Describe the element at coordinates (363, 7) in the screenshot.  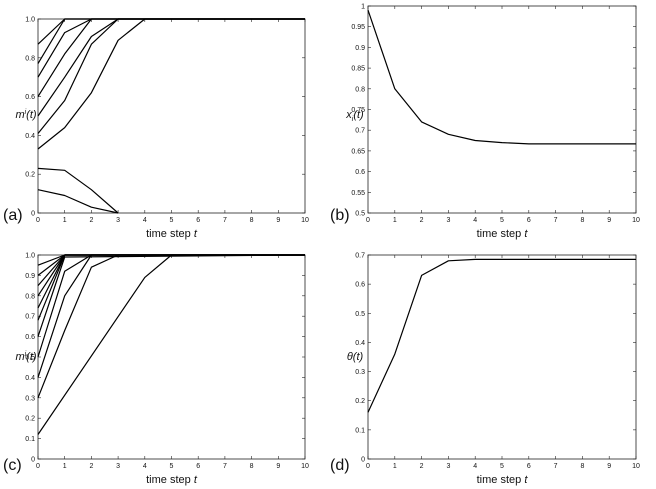
I see `y-tick-label: 1` at that location.